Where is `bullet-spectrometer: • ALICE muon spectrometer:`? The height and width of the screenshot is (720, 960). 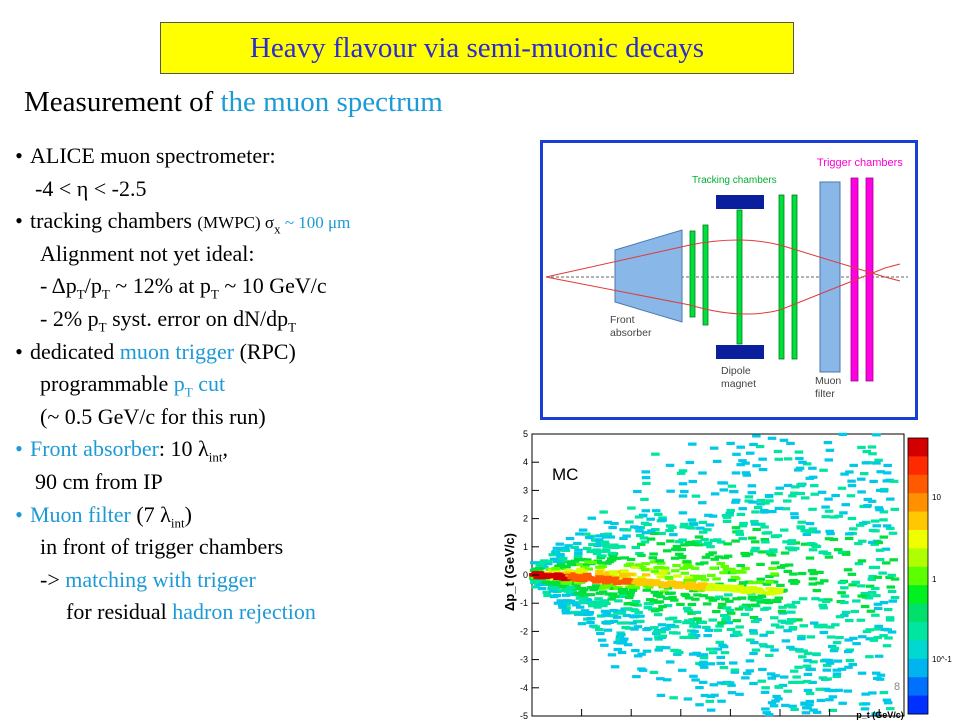
bullet-spectrometer: • ALICE muon spectrometer: is located at coordinates (268, 156).